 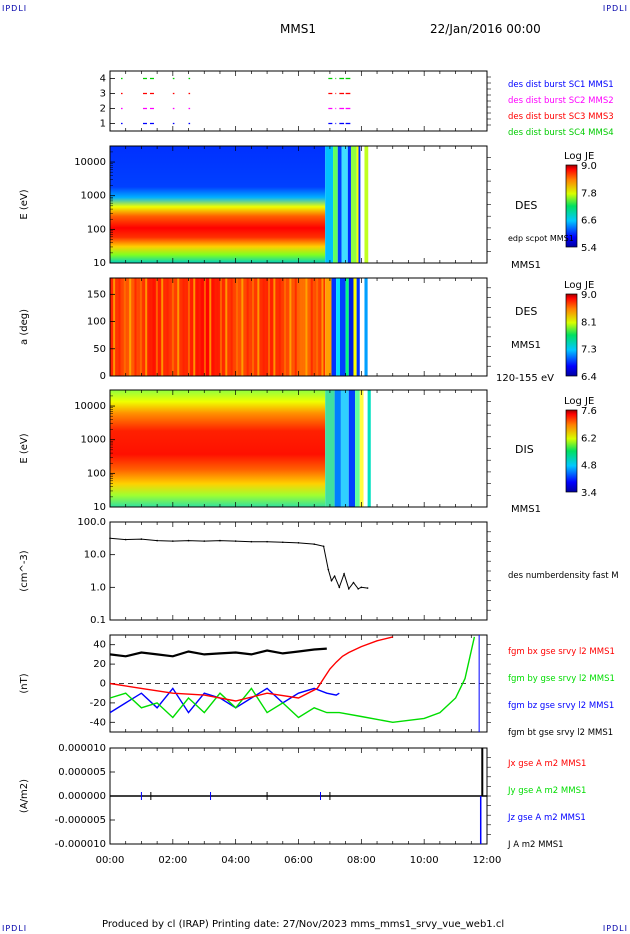 I want to click on colorbar-tick-label: 7.6, so click(x=589, y=411).